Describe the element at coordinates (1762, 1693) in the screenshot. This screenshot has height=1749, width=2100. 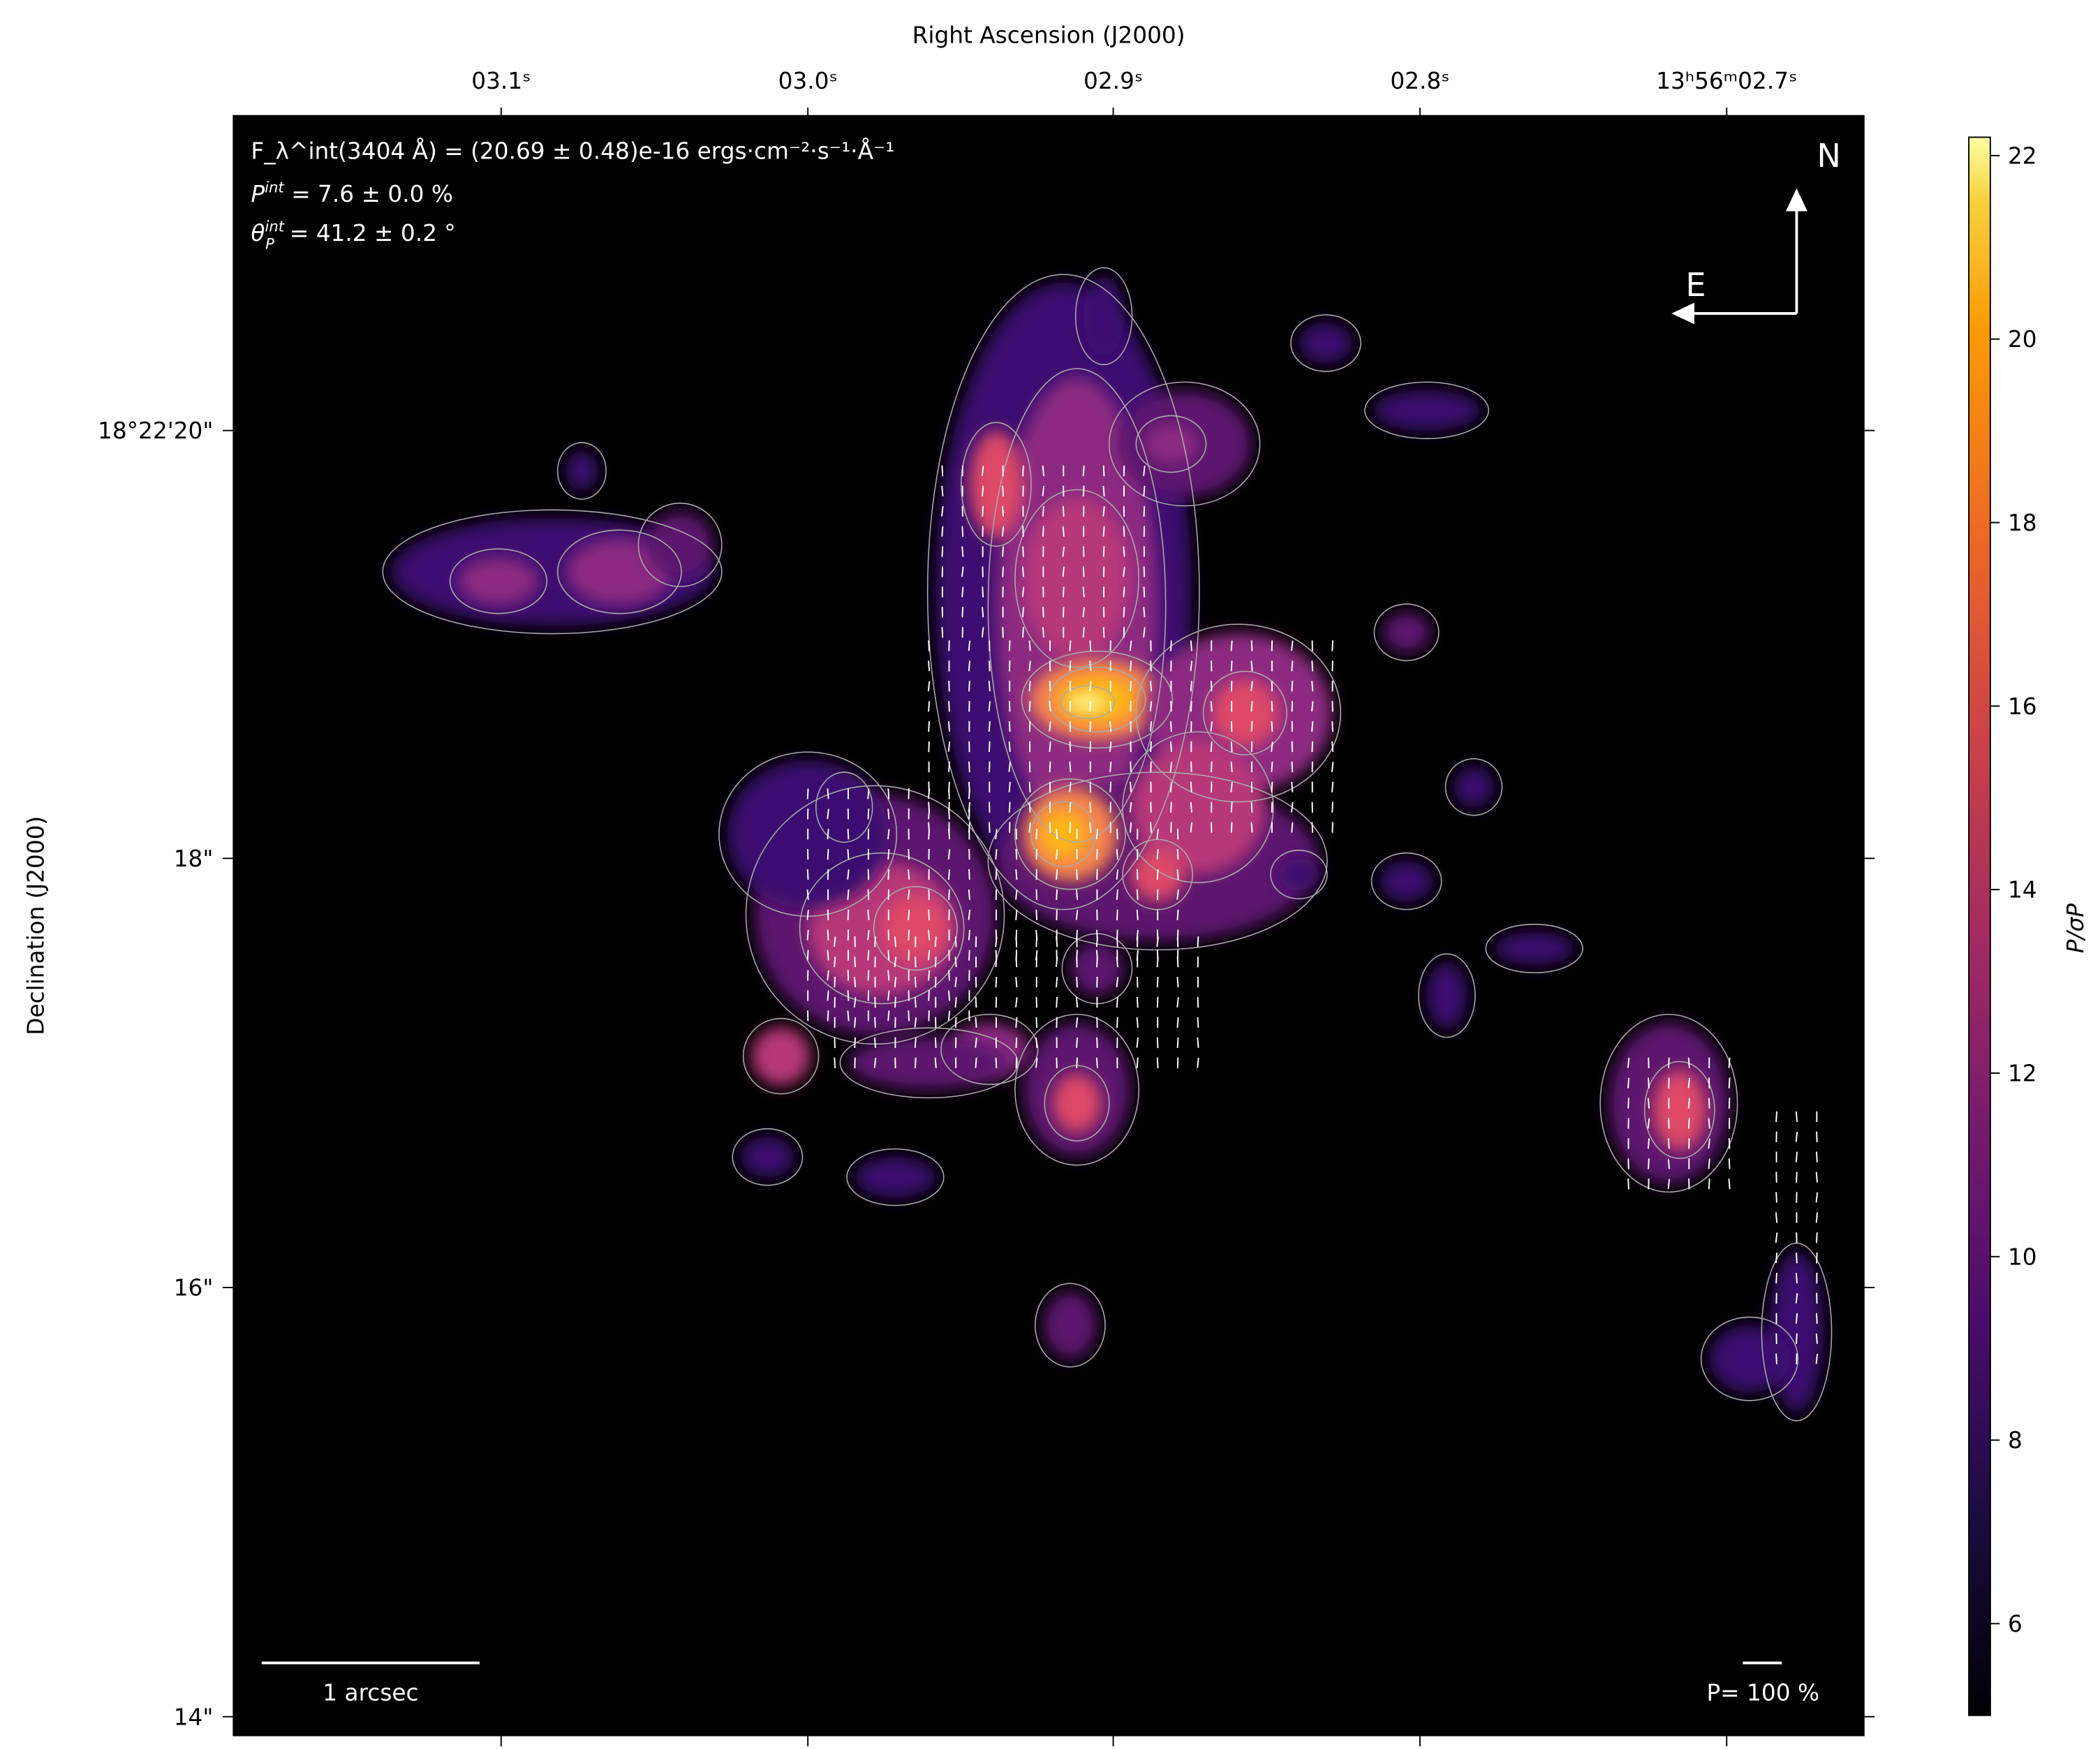
I see `vector-scale-label: P= 100 %` at that location.